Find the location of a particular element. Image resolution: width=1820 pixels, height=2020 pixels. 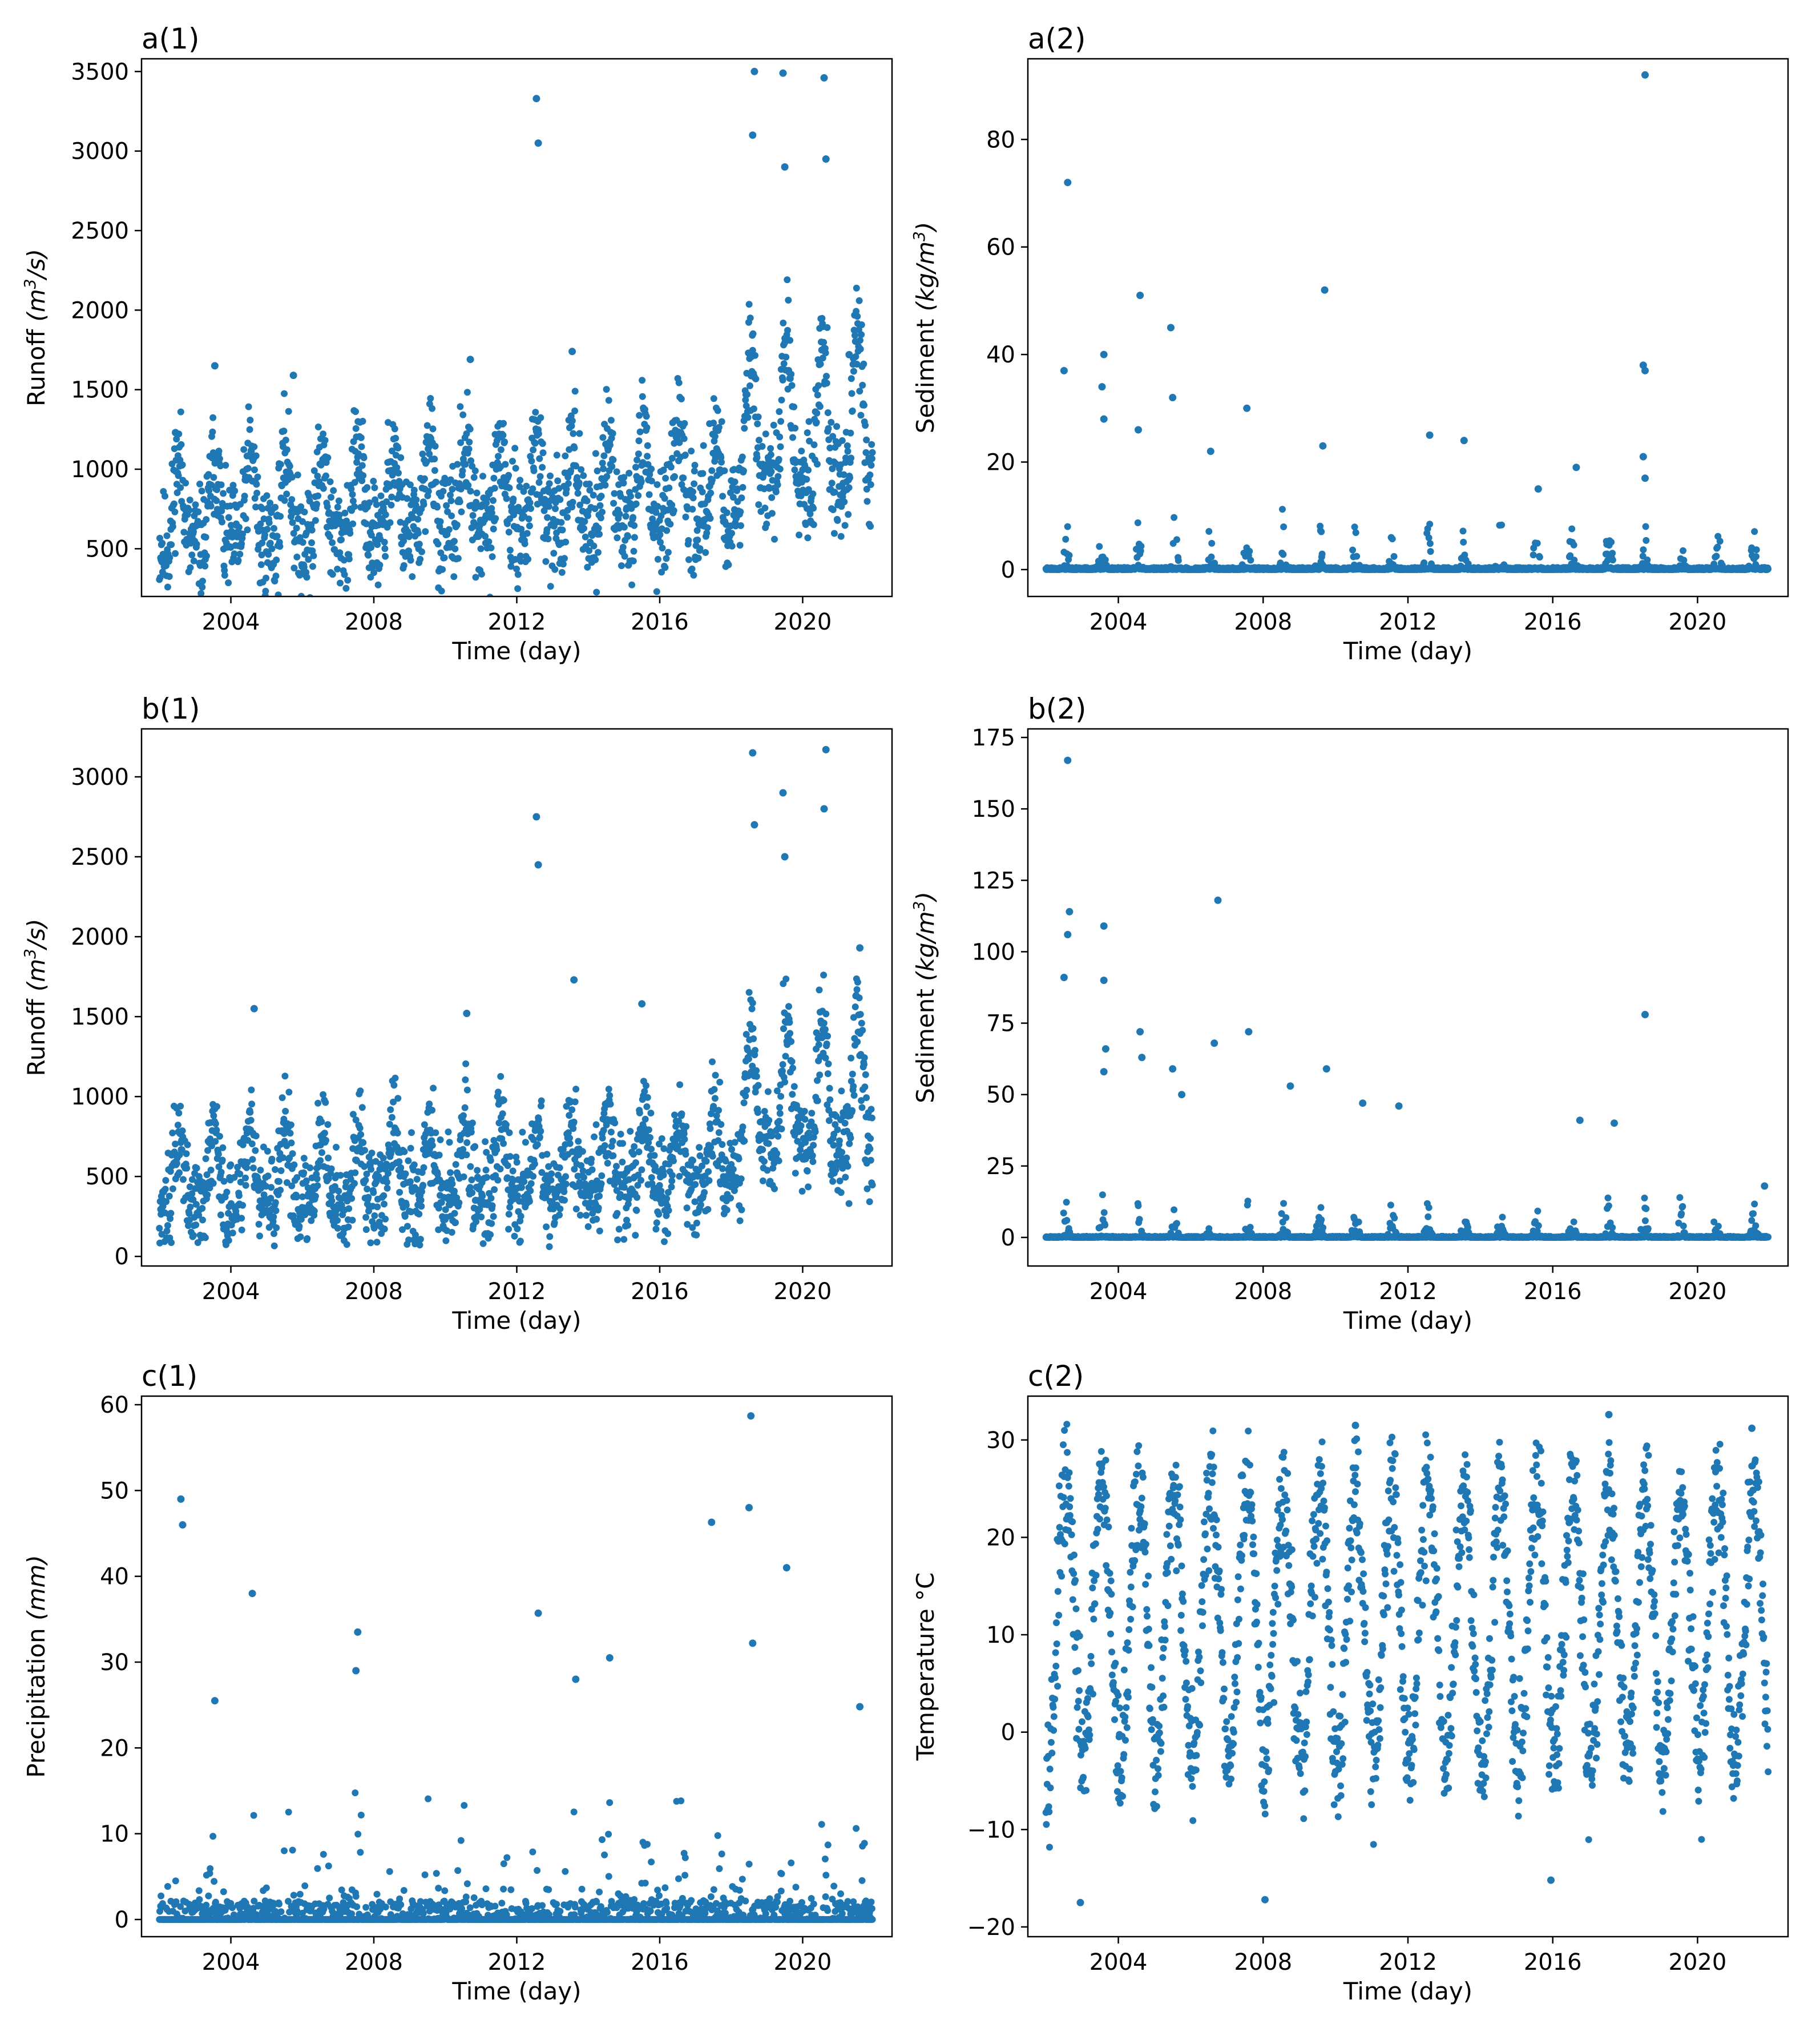

scatter-points-b1 is located at coordinates (516, 998).